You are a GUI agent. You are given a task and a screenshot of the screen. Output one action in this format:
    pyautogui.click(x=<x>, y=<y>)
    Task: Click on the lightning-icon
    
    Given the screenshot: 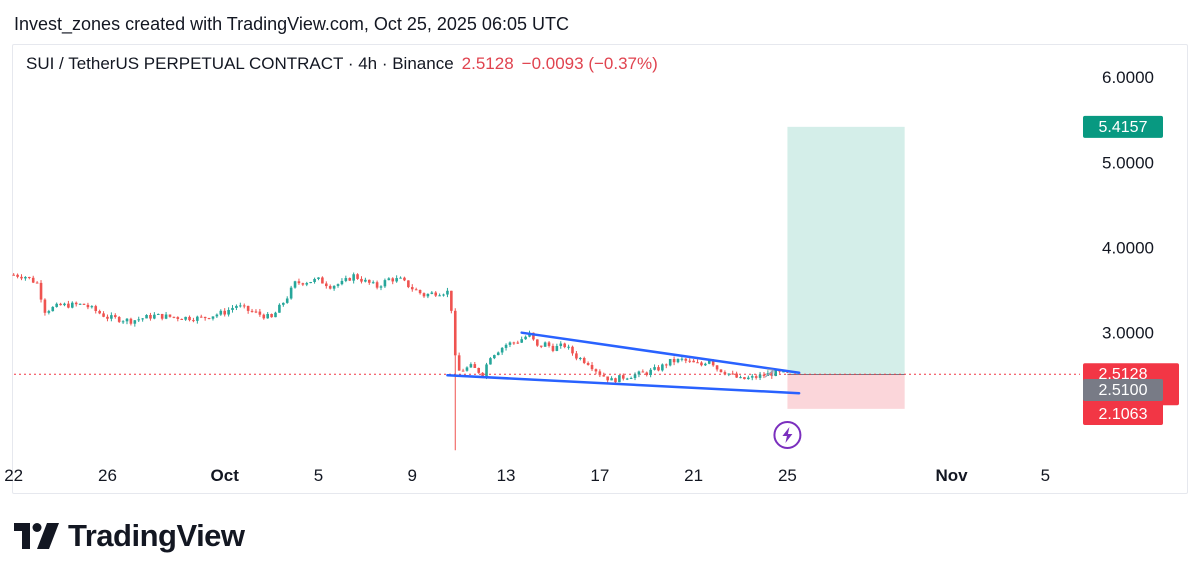 What is the action you would take?
    pyautogui.click(x=787, y=435)
    